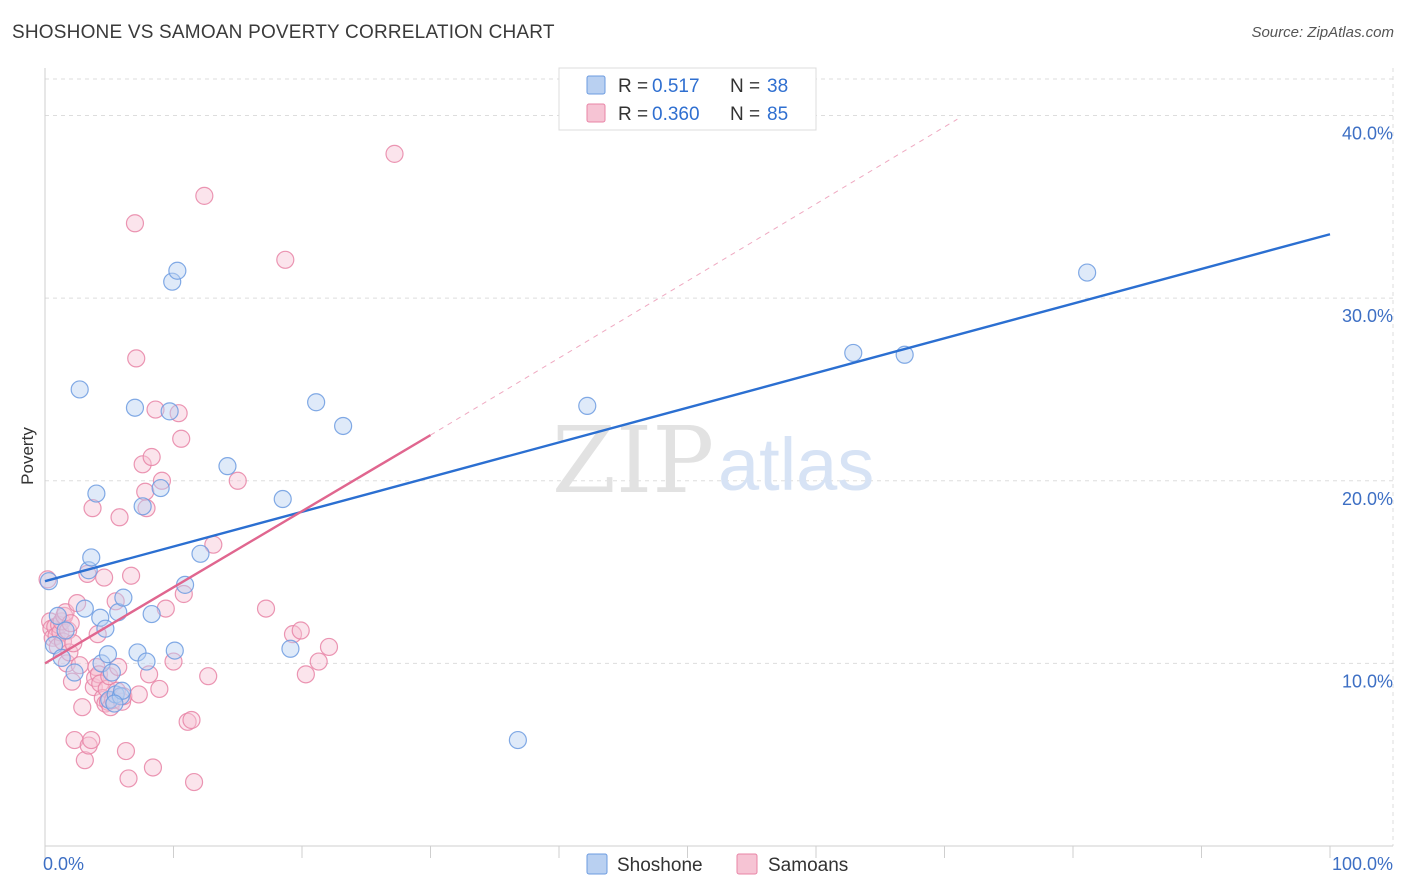 This screenshot has height=892, width=1406. Describe the element at coordinates (745, 86) in the screenshot. I see `legend-n-label-shoshone: N =` at that location.